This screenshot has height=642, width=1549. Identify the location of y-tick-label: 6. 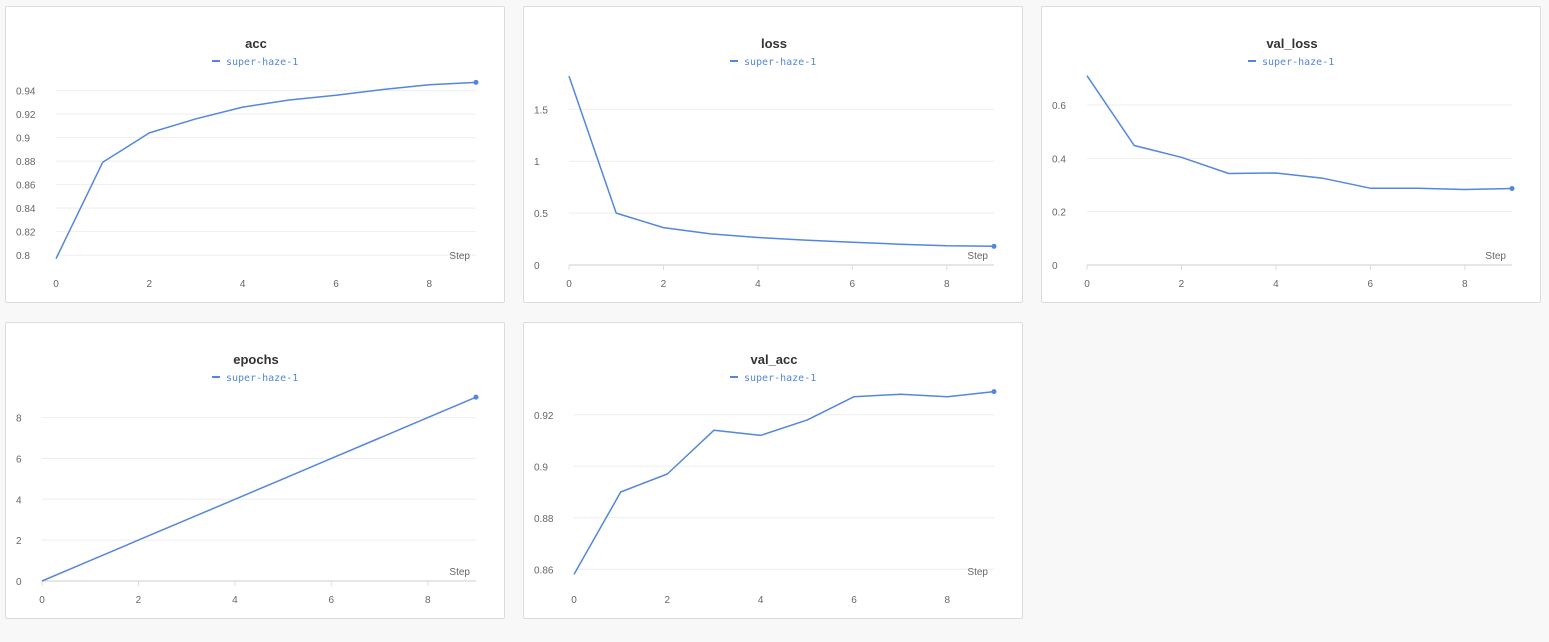
(19, 459).